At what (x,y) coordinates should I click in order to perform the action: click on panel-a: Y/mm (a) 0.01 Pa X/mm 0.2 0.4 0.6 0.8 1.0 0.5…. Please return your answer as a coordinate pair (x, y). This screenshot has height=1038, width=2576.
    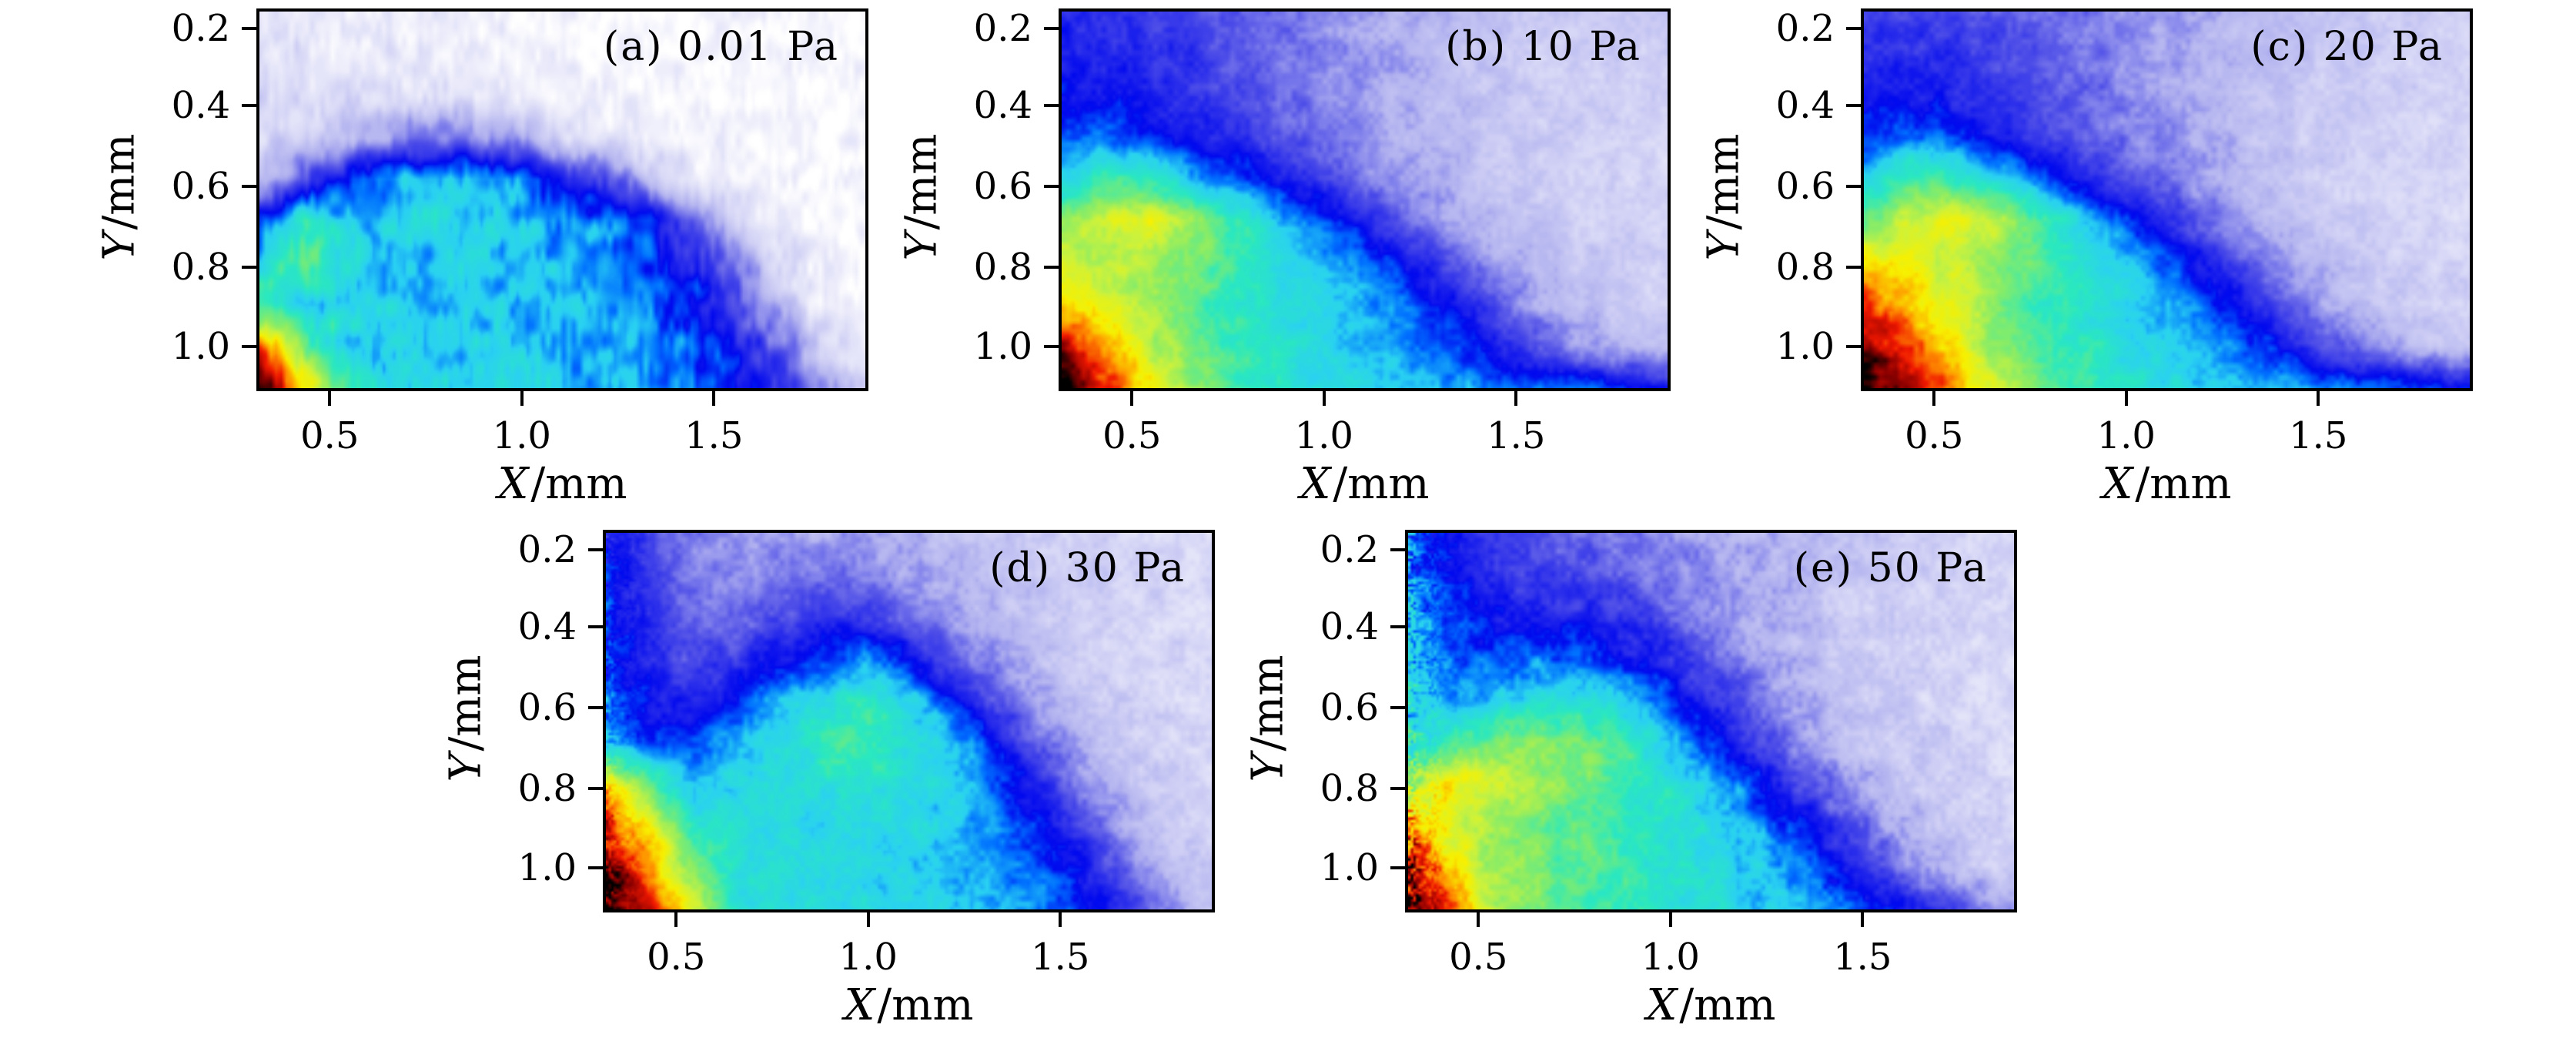
    Looking at the image, I should click on (481, 258).